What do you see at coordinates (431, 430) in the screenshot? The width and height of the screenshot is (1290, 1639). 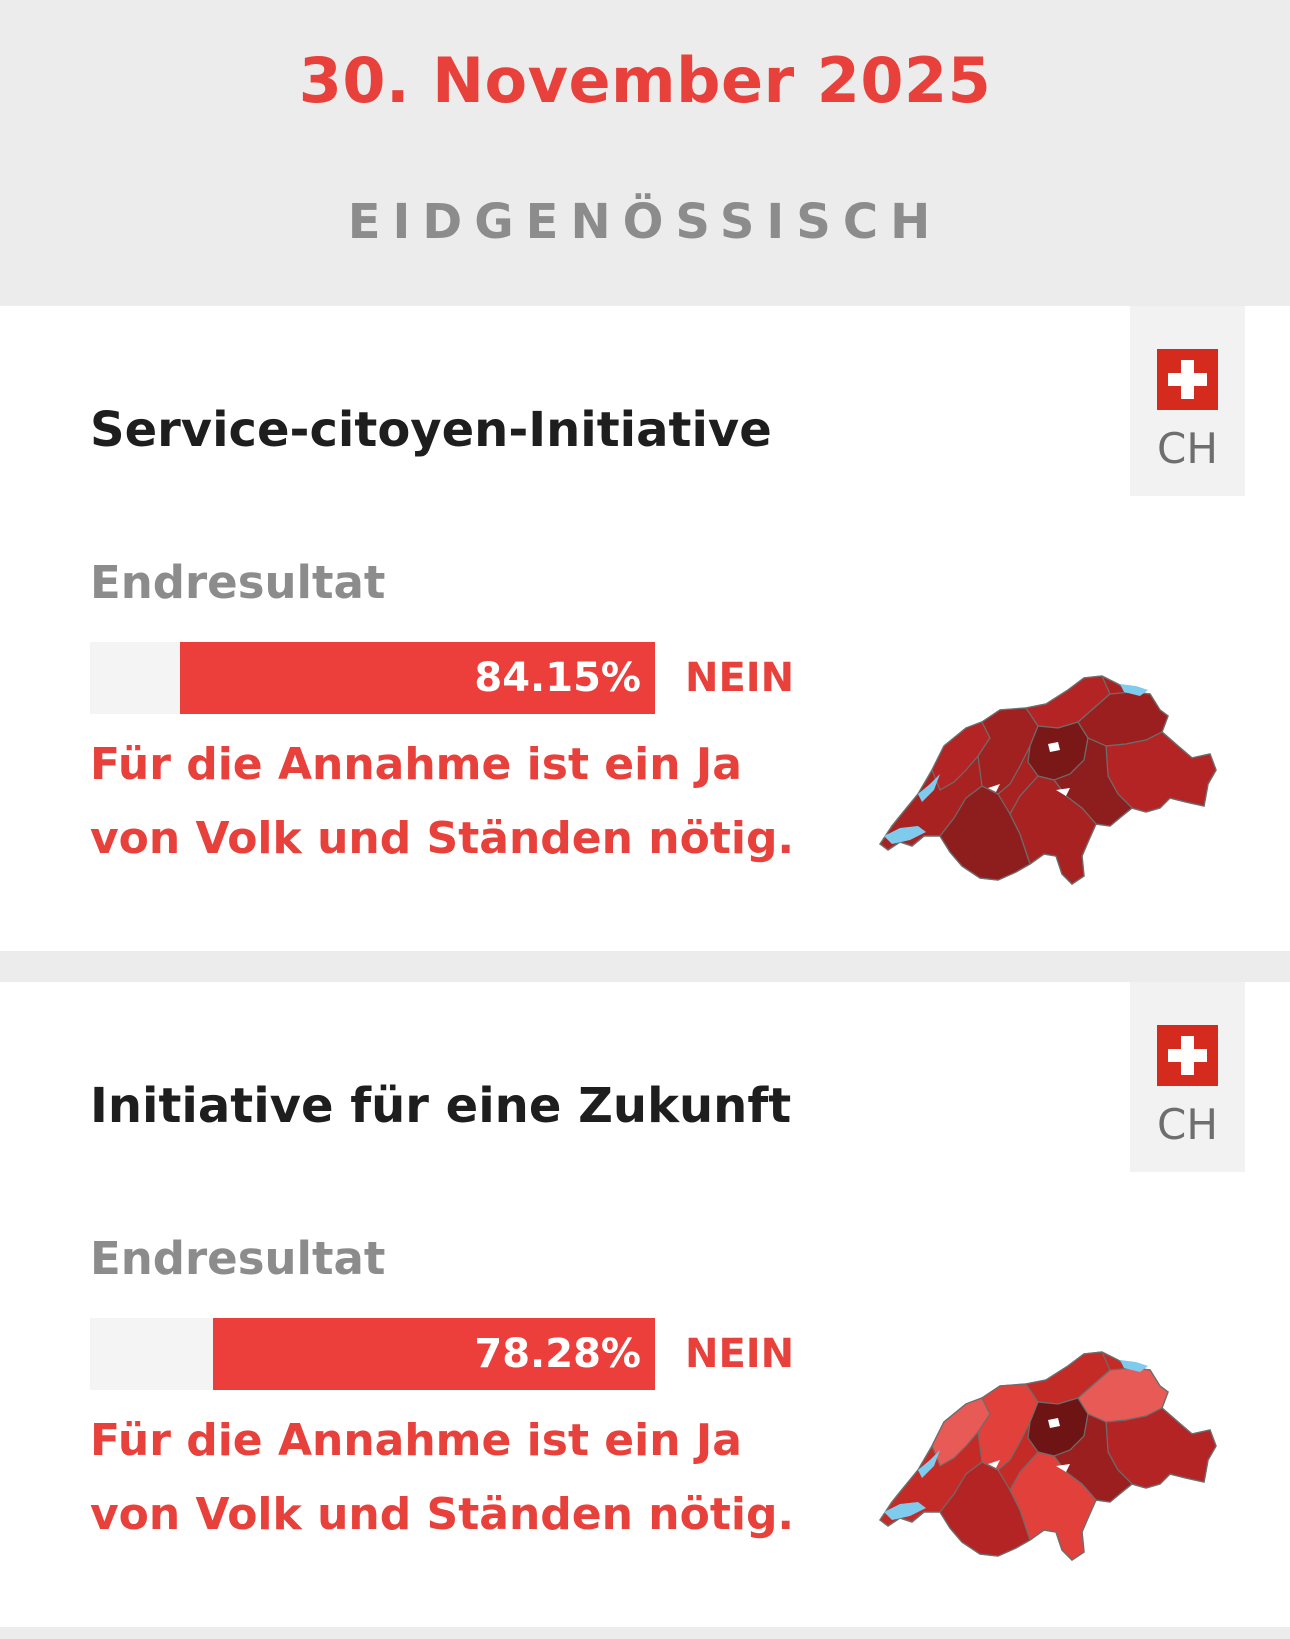 I see `vote-title: Service-citoyen-Initiative` at bounding box center [431, 430].